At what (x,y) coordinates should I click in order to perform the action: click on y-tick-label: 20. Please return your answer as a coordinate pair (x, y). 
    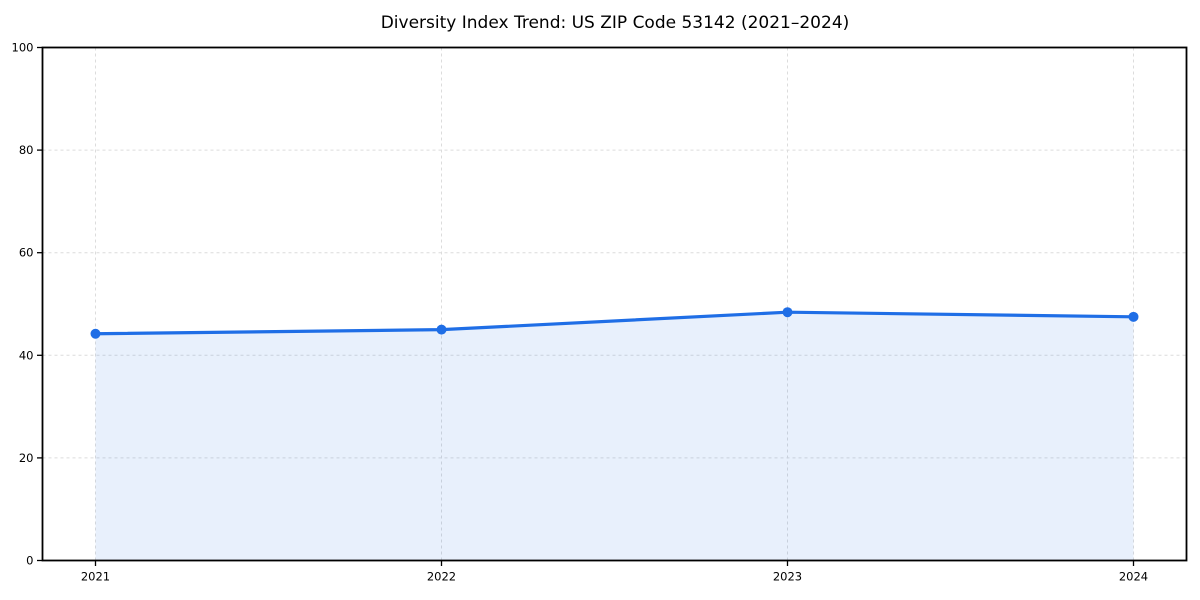
    Looking at the image, I should click on (26, 458).